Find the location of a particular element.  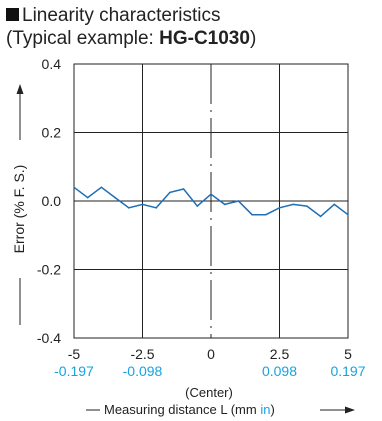

x-tick-labels: -5-0.197 -2.5-0.098 0 2.50.098 50.197 is located at coordinates (210, 362).